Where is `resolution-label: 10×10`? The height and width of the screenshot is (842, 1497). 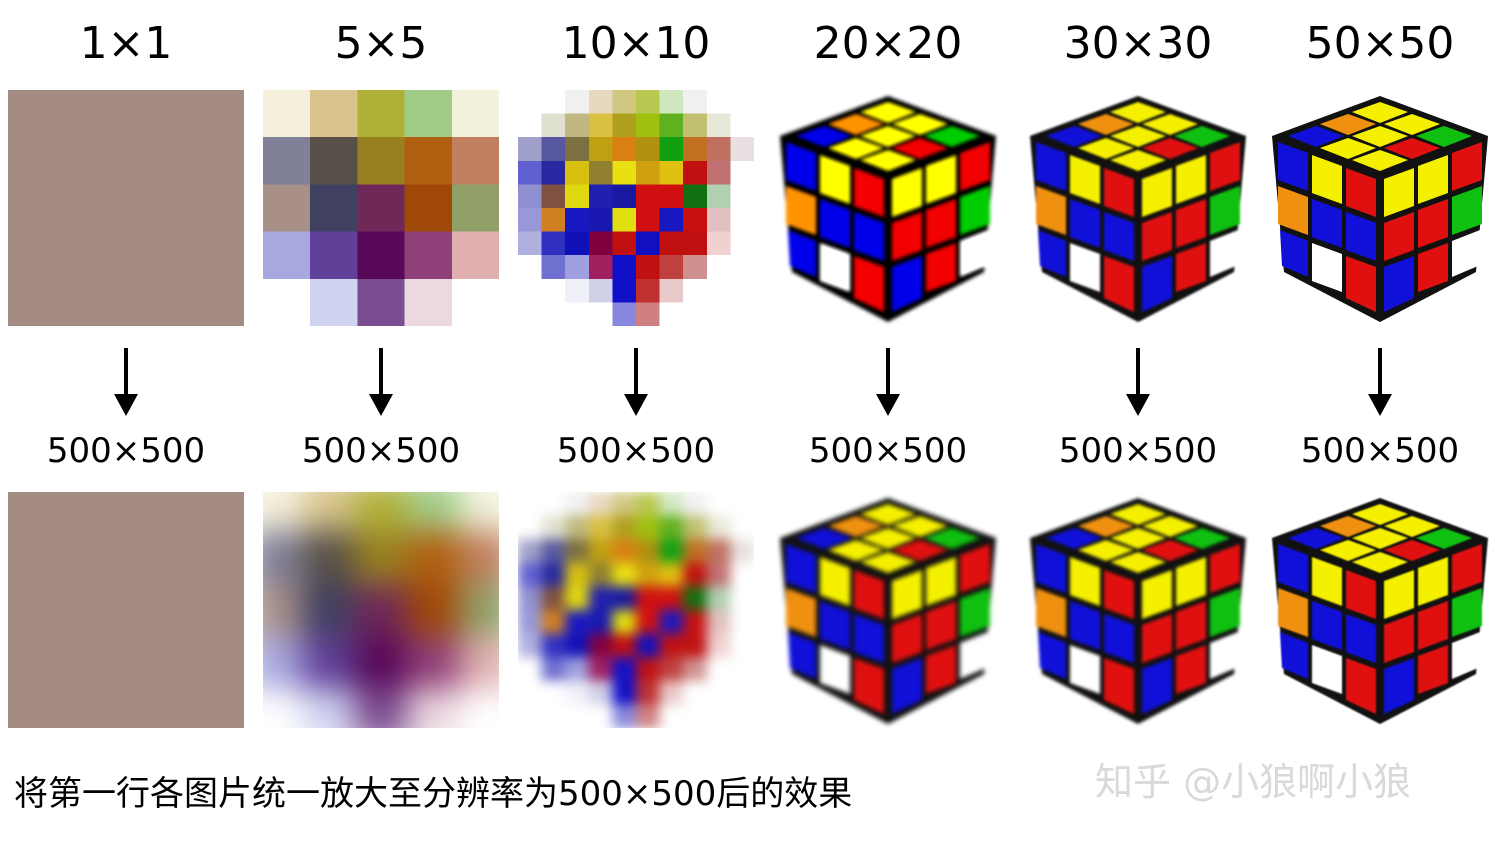
resolution-label: 10×10 is located at coordinates (636, 43).